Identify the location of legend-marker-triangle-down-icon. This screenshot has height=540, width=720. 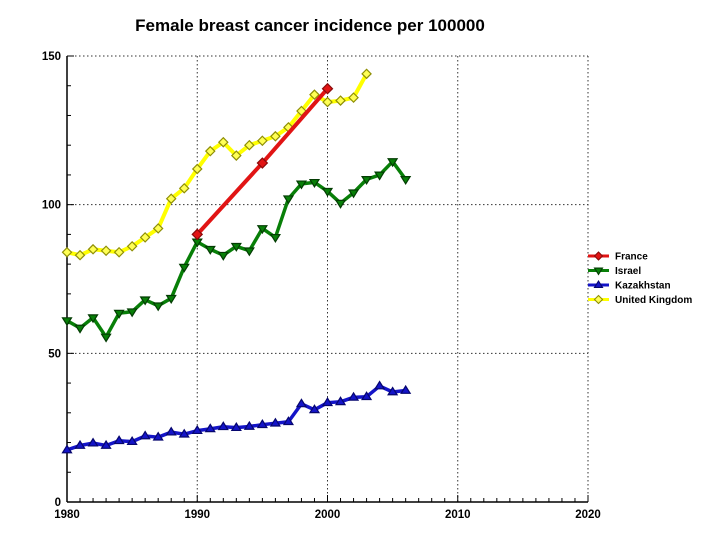
(598, 271).